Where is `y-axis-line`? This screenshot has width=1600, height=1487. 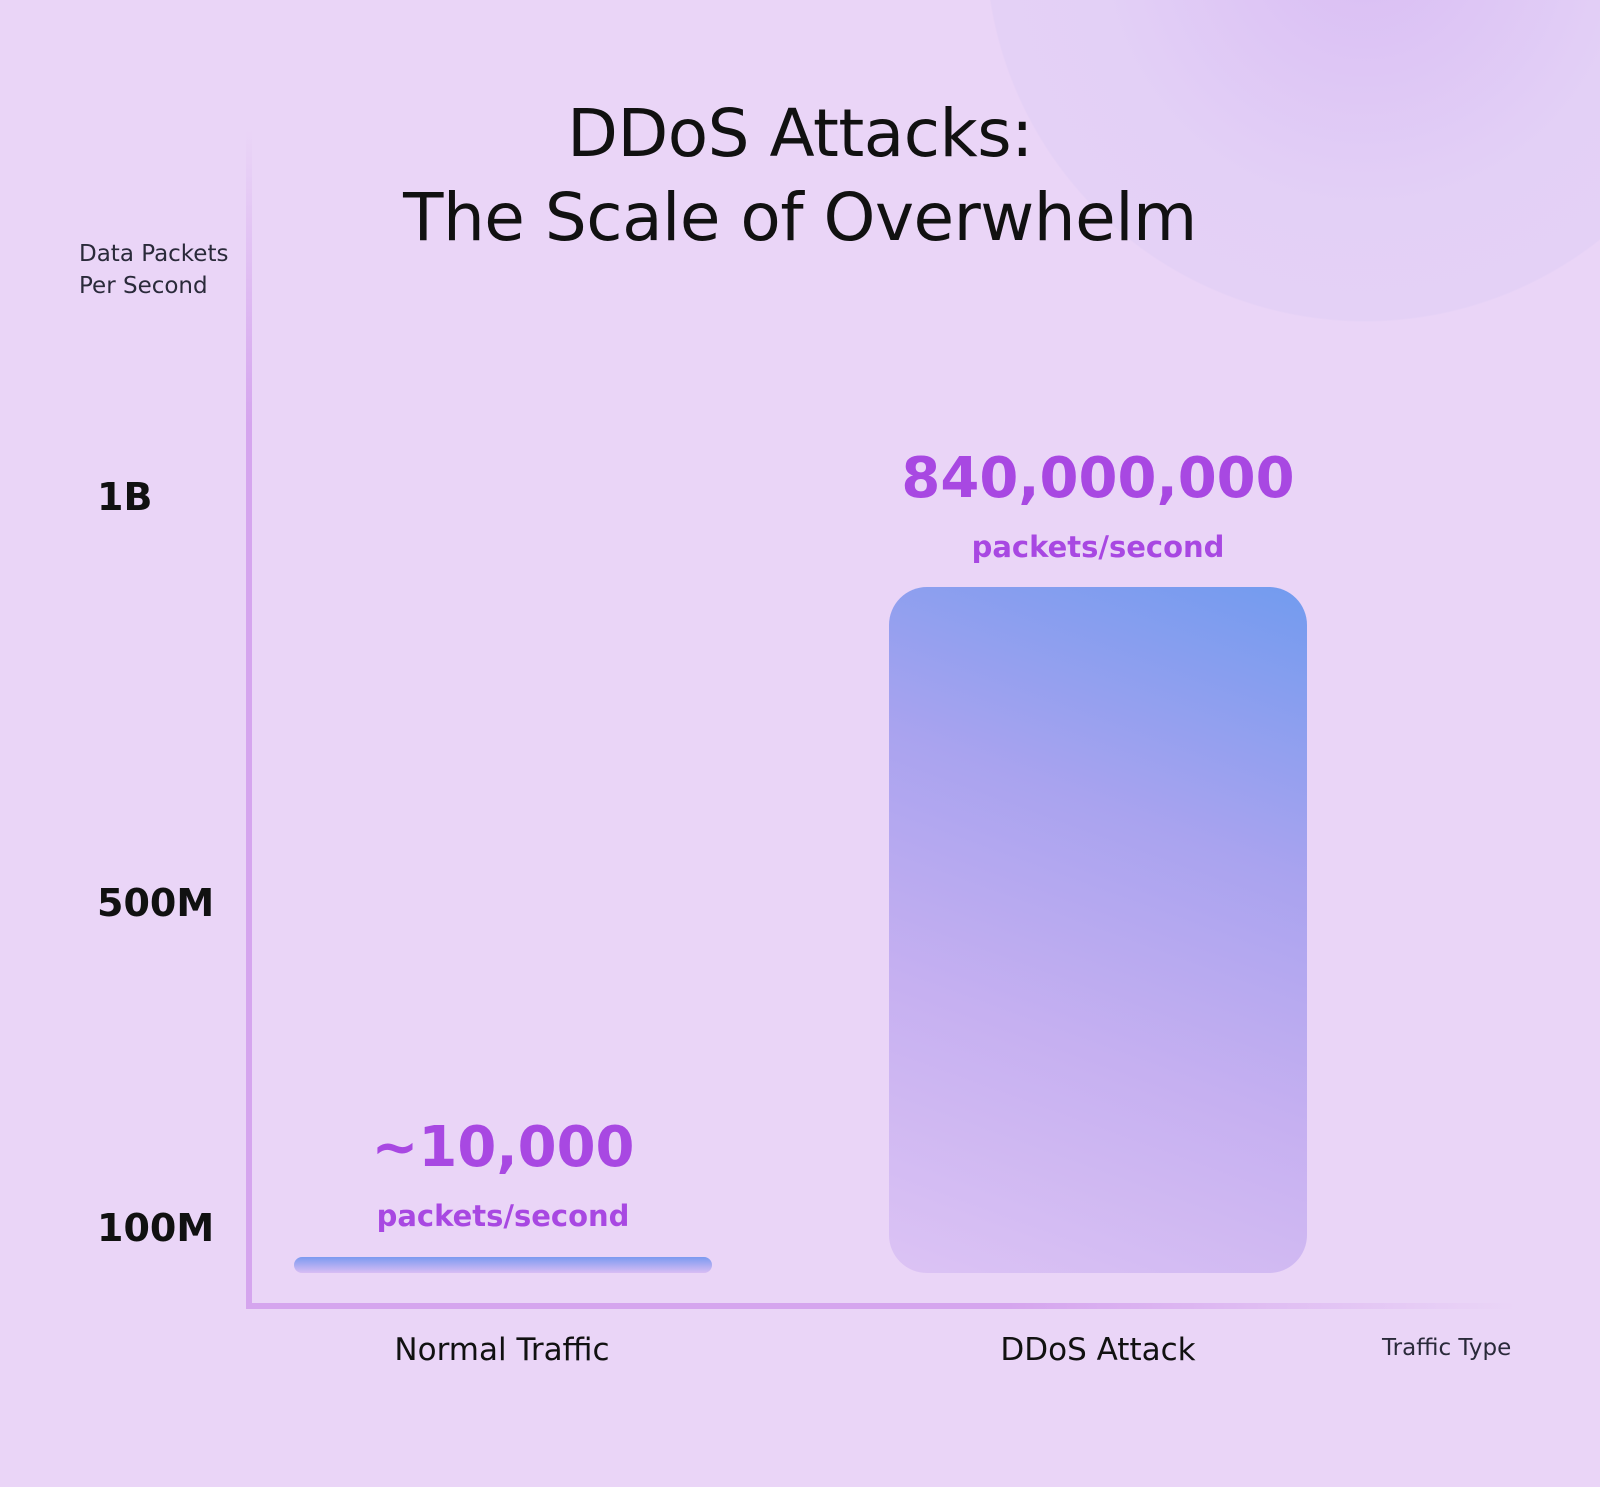
y-axis-line is located at coordinates (249, 719).